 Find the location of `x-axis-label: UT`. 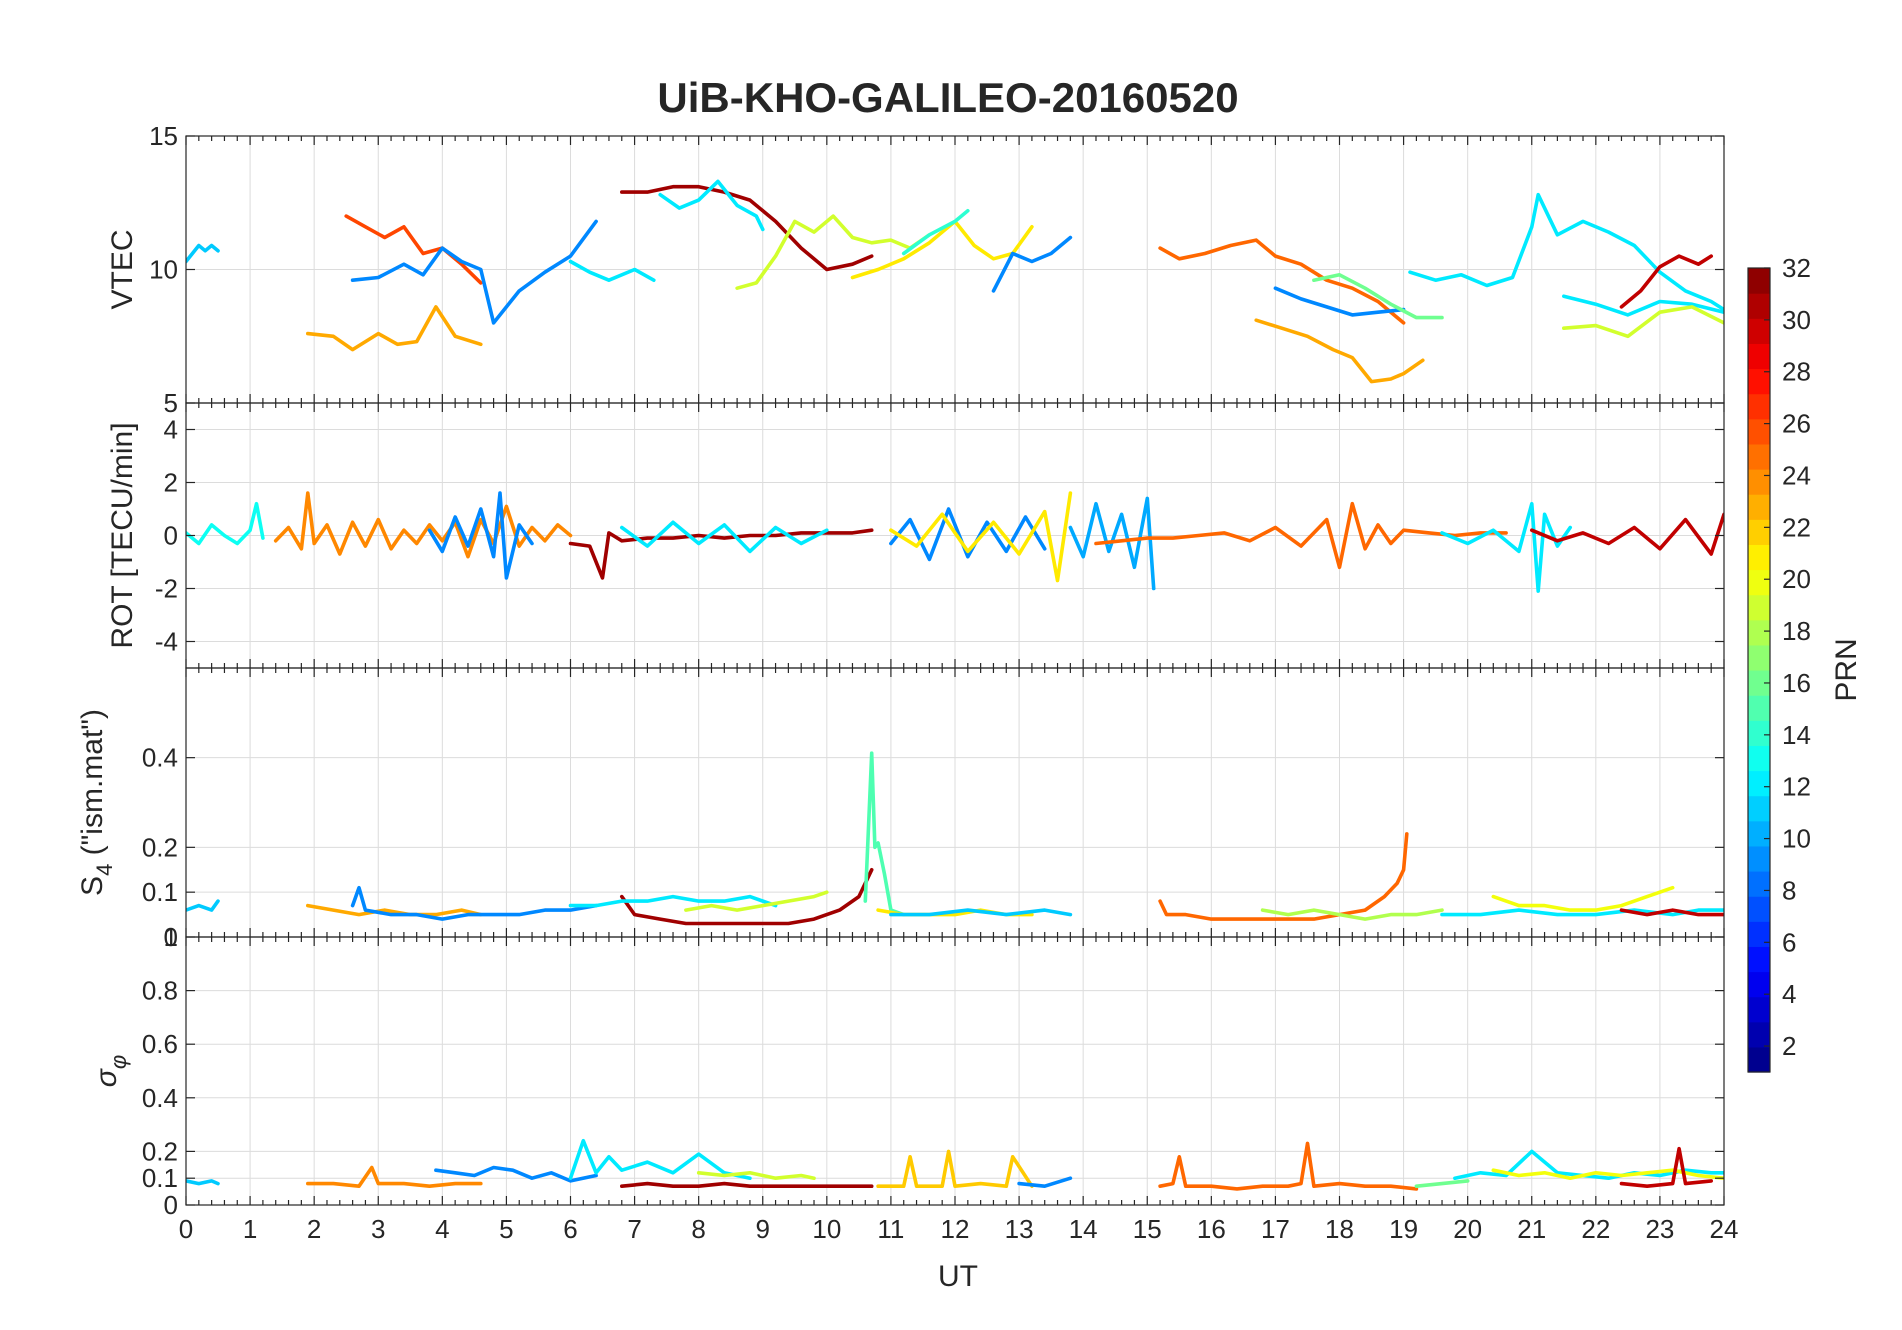

x-axis-label: UT is located at coordinates (958, 1276).